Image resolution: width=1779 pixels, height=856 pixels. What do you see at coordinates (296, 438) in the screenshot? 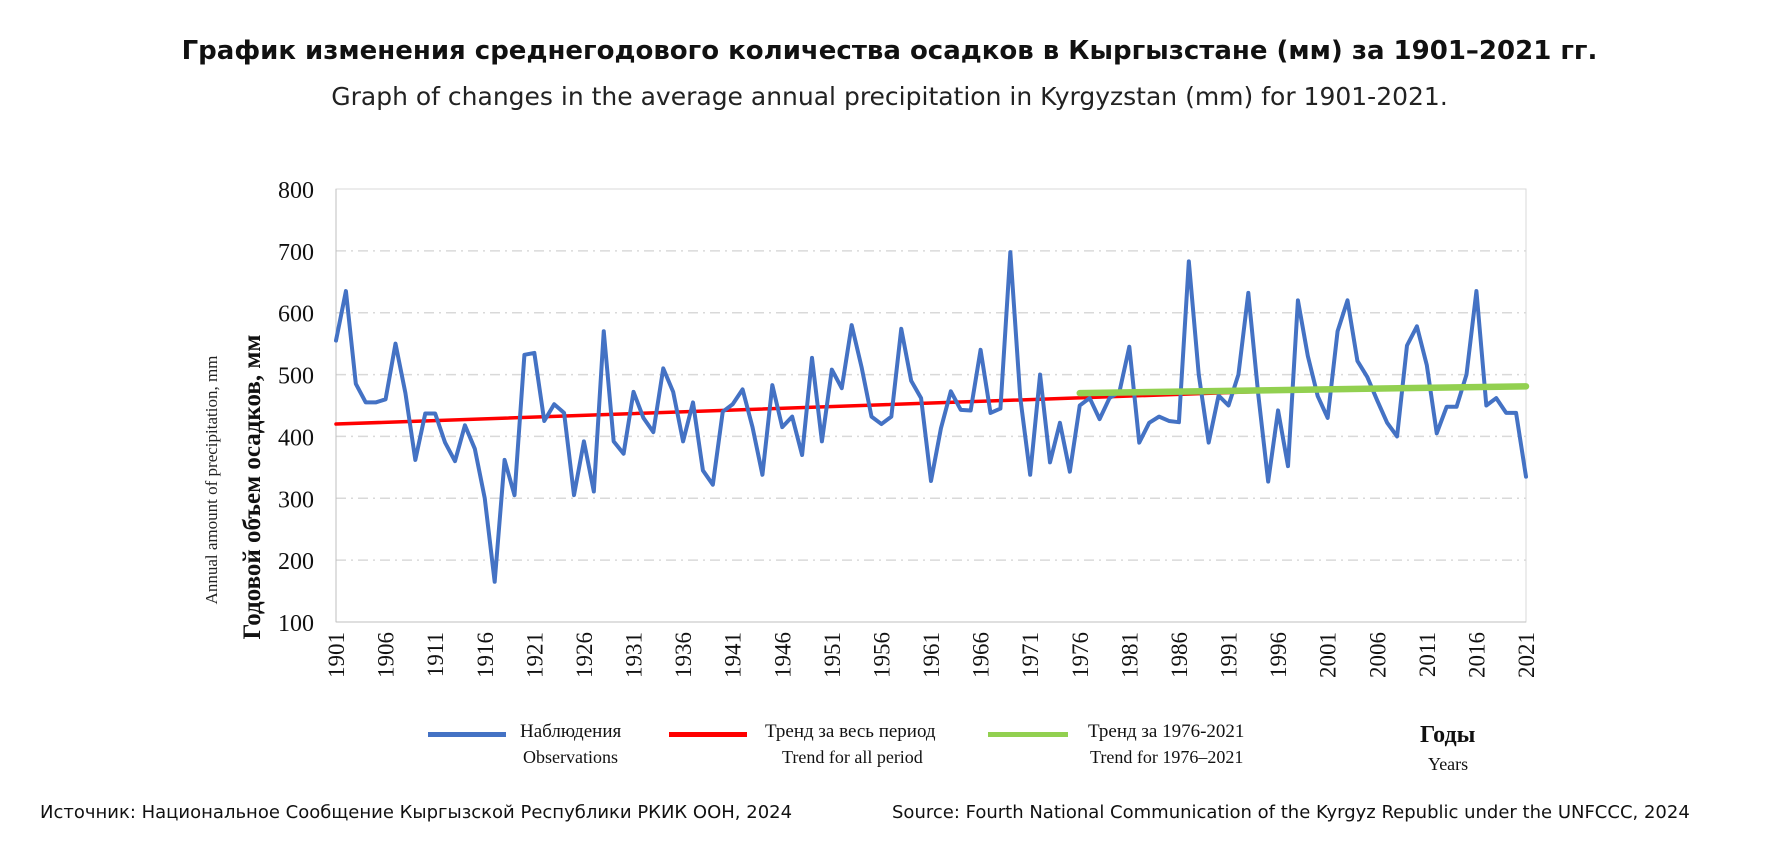
I see `y-tick-label: 400` at bounding box center [296, 438].